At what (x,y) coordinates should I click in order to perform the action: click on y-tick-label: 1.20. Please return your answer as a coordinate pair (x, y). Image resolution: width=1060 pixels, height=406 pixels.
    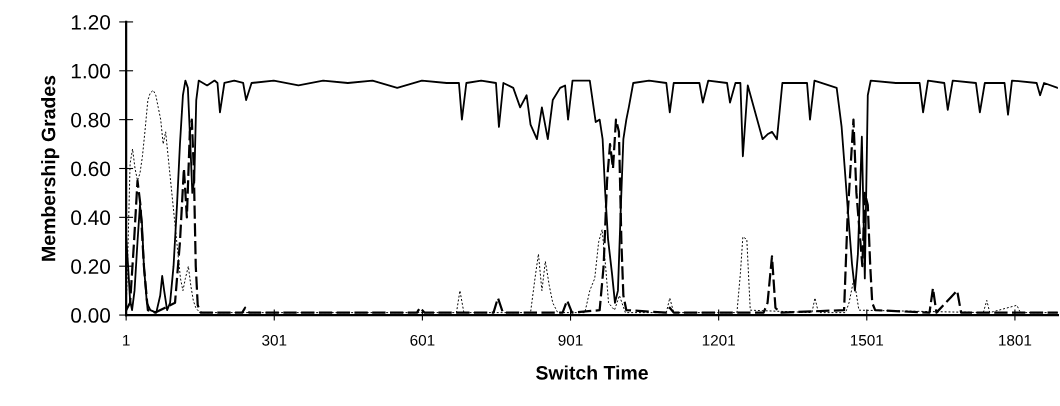
    Looking at the image, I should click on (91, 22).